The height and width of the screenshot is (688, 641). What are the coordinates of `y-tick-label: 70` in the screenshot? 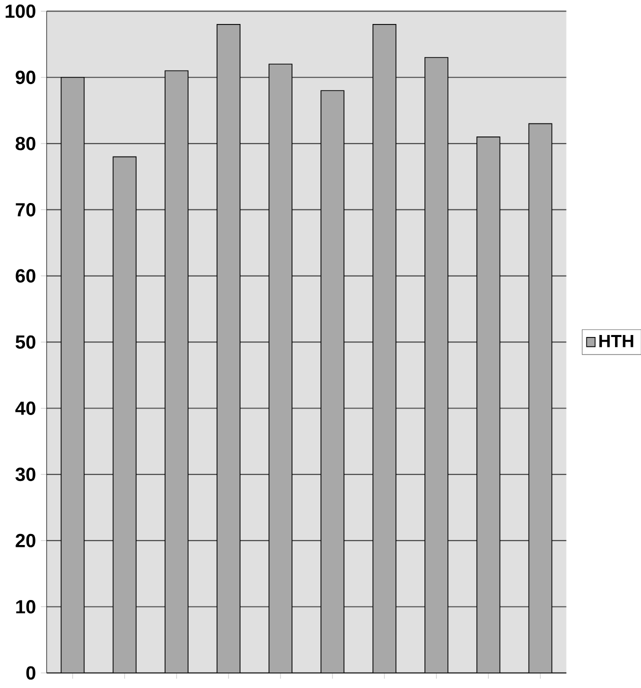 It's located at (26, 209).